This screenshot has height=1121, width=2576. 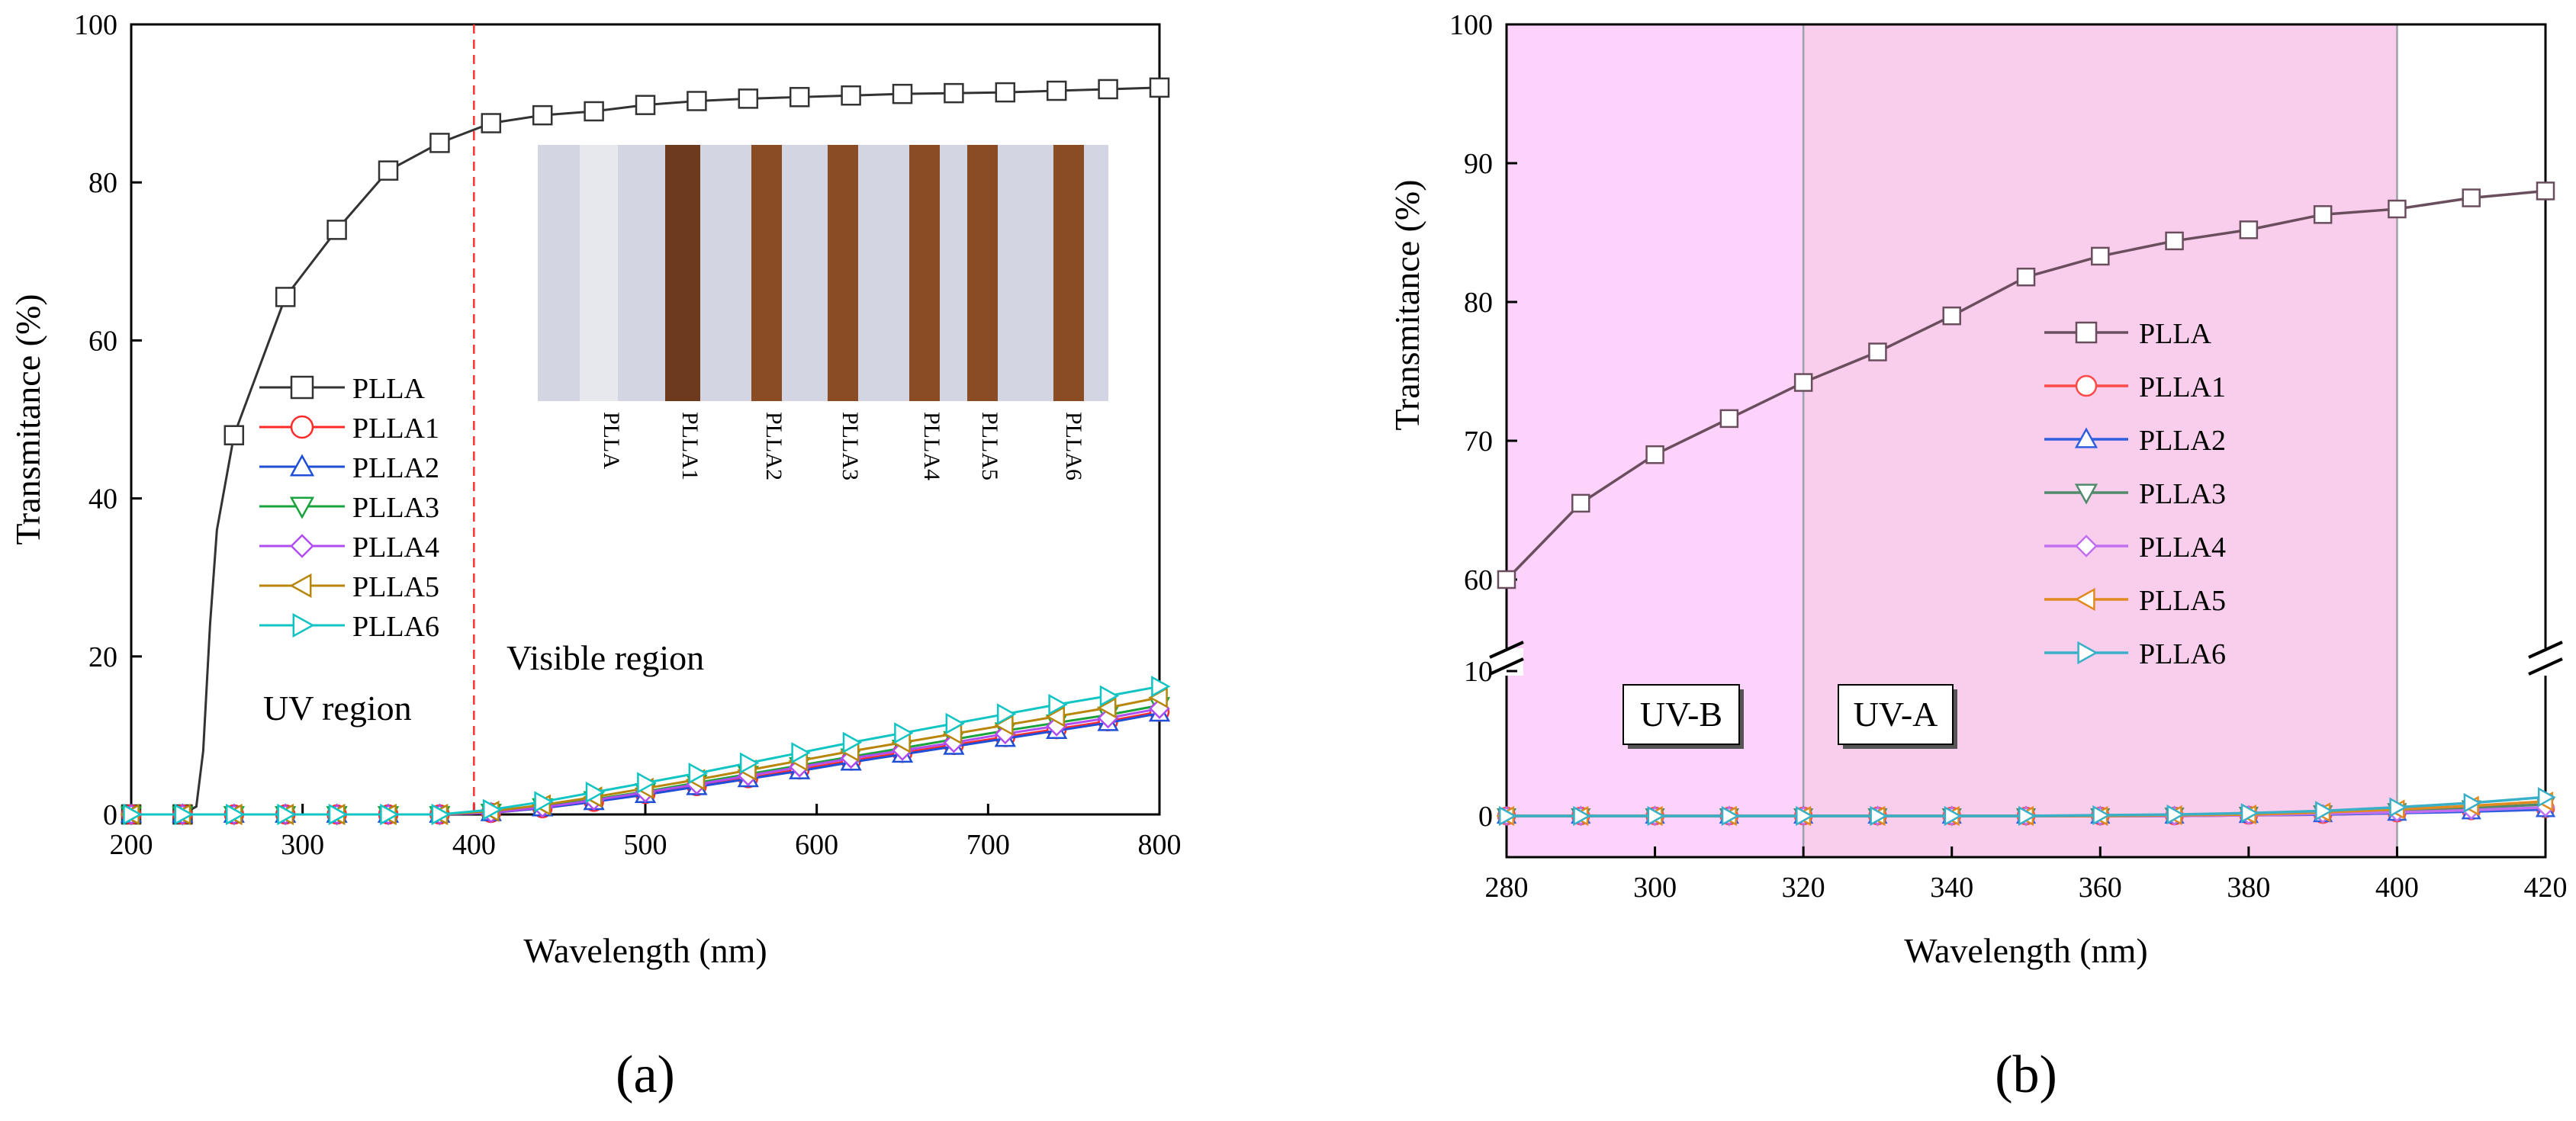 What do you see at coordinates (102, 341) in the screenshot?
I see `y-tick-label: 60` at bounding box center [102, 341].